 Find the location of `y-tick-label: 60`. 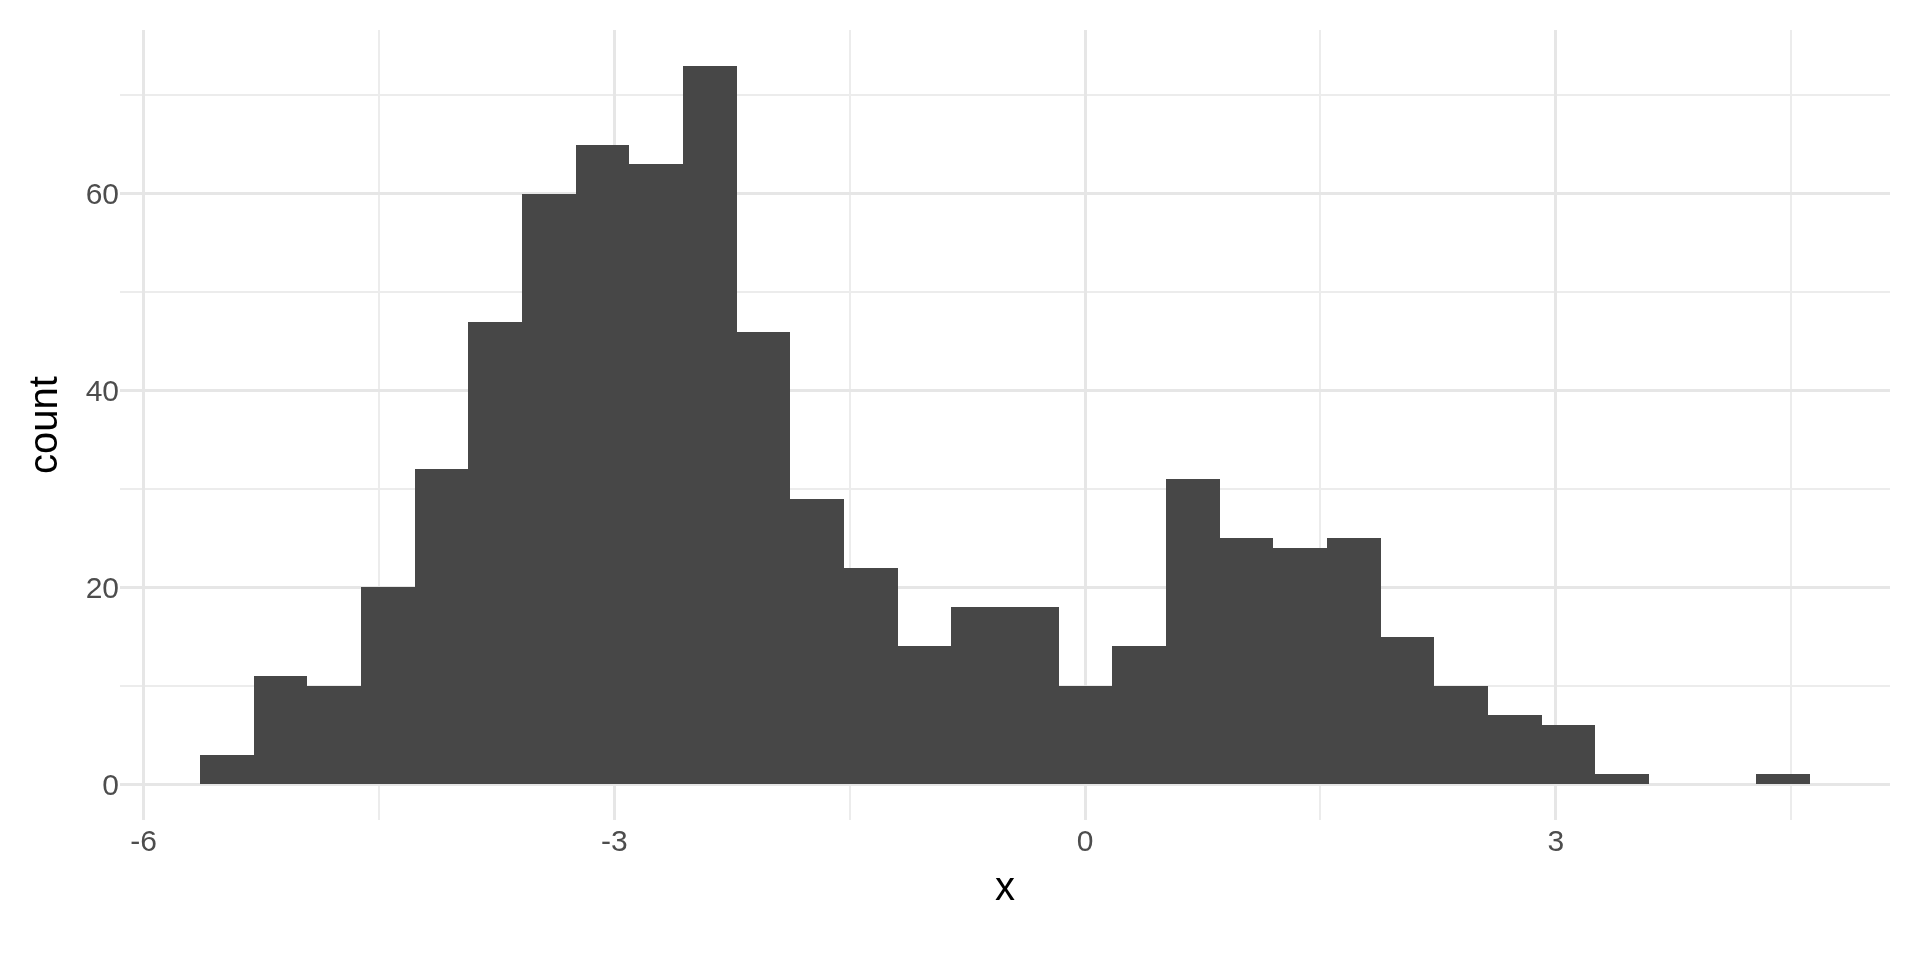

y-tick-label: 60 is located at coordinates (102, 194).